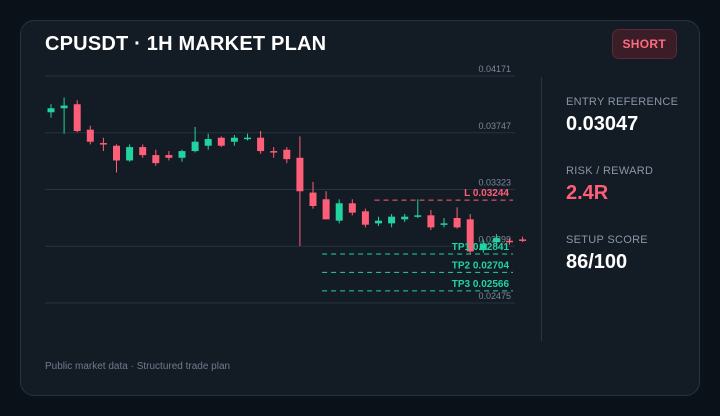  I want to click on direction-badge: SHORT, so click(644, 44).